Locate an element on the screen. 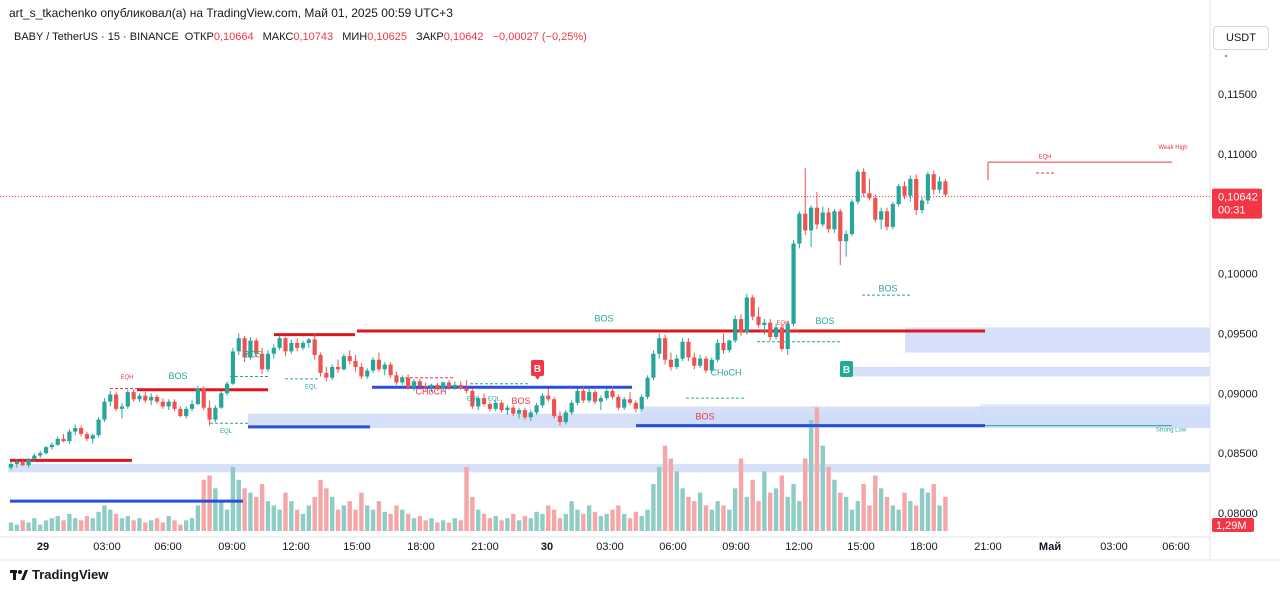 This screenshot has height=589, width=1280. sell-signal-marker is located at coordinates (537, 368).